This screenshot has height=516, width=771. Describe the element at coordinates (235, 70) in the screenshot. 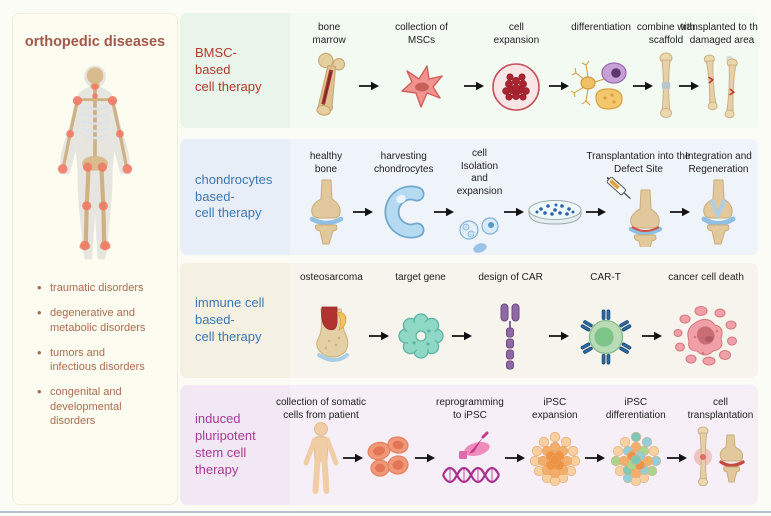

I see `row-title-bmsc: BMSC- based cell therapy` at that location.